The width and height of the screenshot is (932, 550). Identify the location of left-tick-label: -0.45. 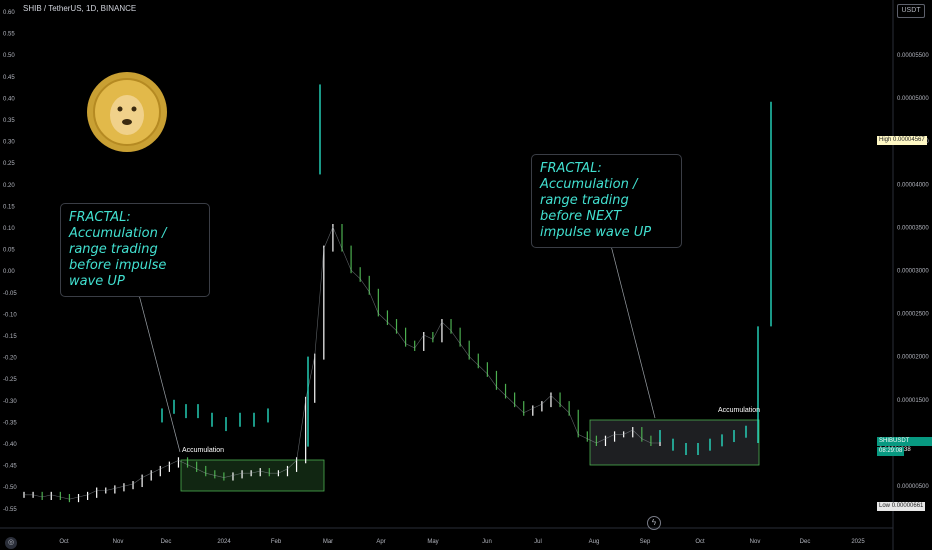
(10, 467).